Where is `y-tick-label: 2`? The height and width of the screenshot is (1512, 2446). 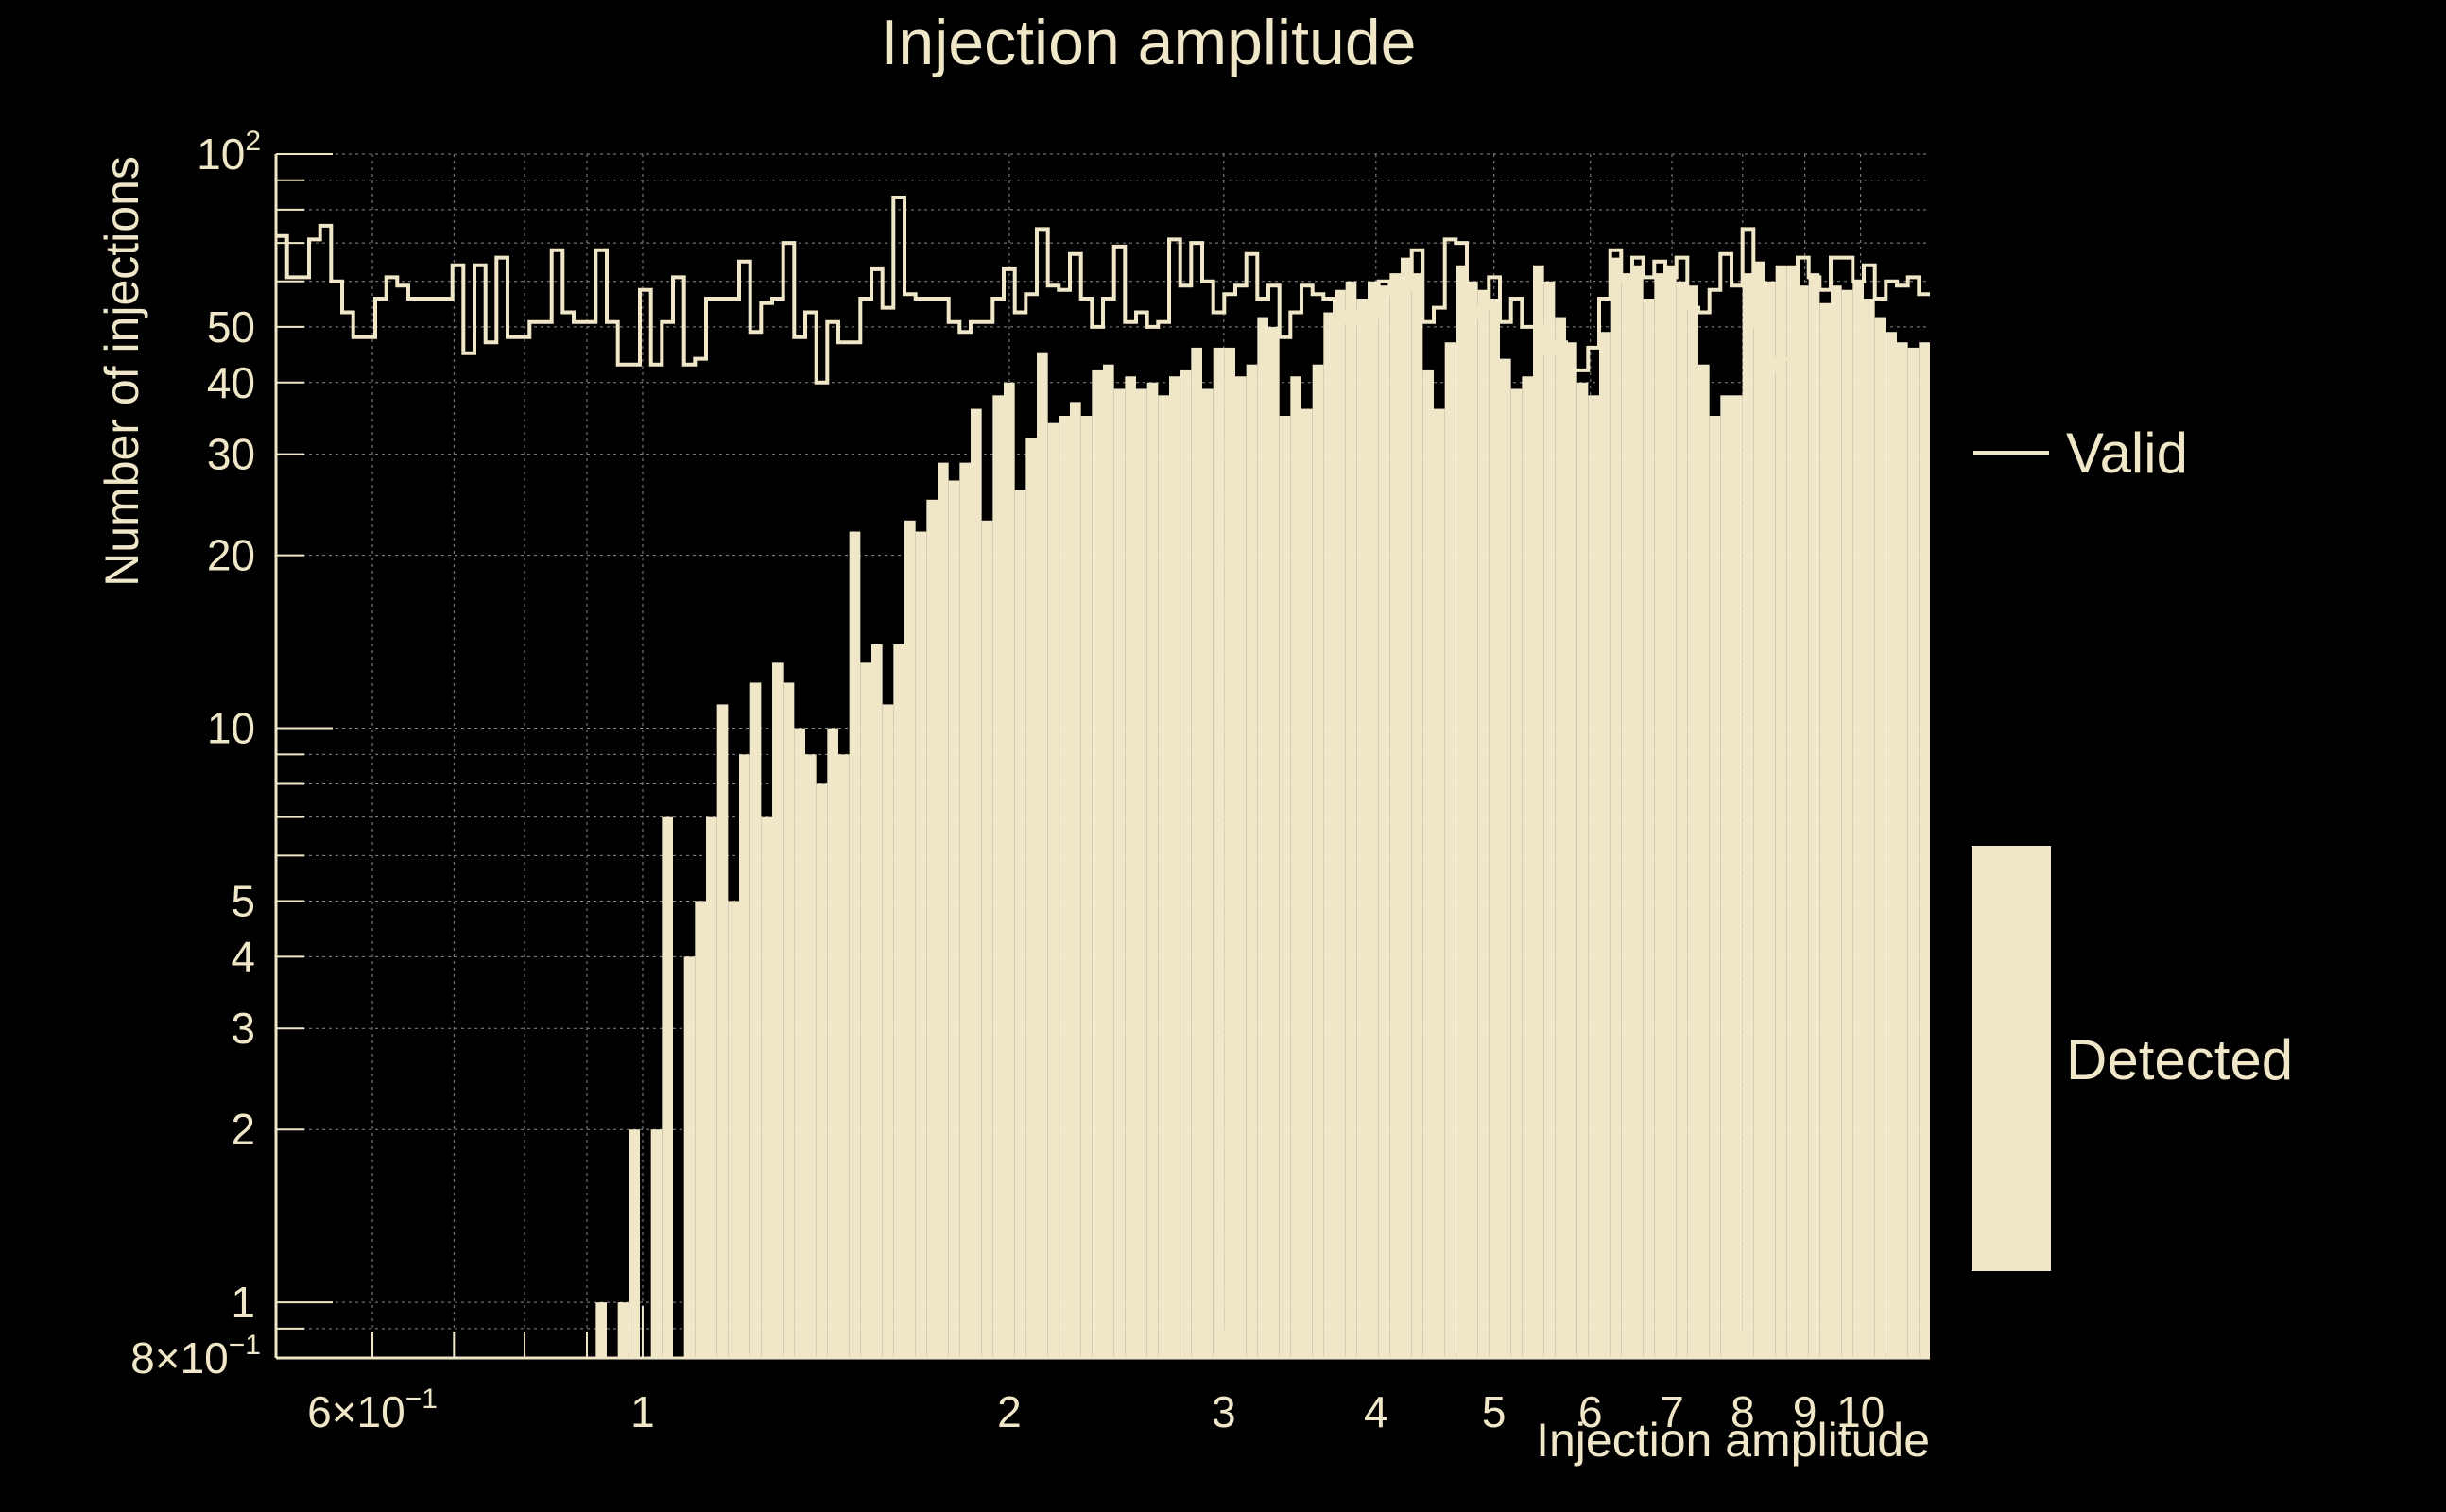 y-tick-label: 2 is located at coordinates (243, 1129).